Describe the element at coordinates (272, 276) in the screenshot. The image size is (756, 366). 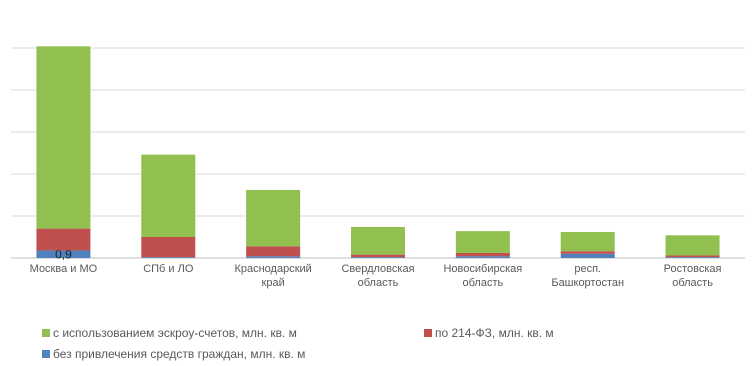
I see `x-tick-label: Краснодарский край` at that location.